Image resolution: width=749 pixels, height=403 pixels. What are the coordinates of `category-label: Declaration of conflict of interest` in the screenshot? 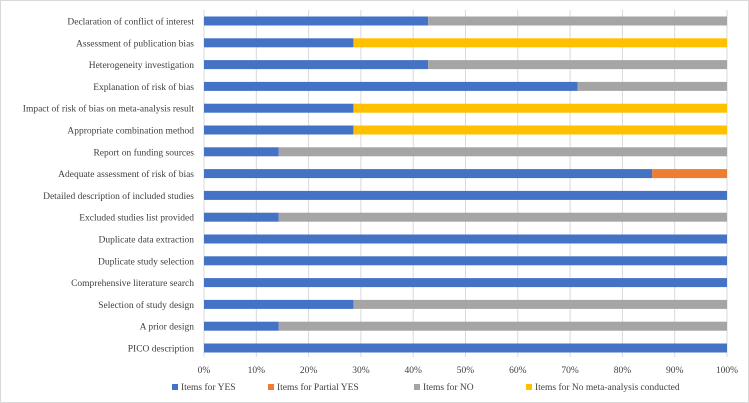 It's located at (130, 22).